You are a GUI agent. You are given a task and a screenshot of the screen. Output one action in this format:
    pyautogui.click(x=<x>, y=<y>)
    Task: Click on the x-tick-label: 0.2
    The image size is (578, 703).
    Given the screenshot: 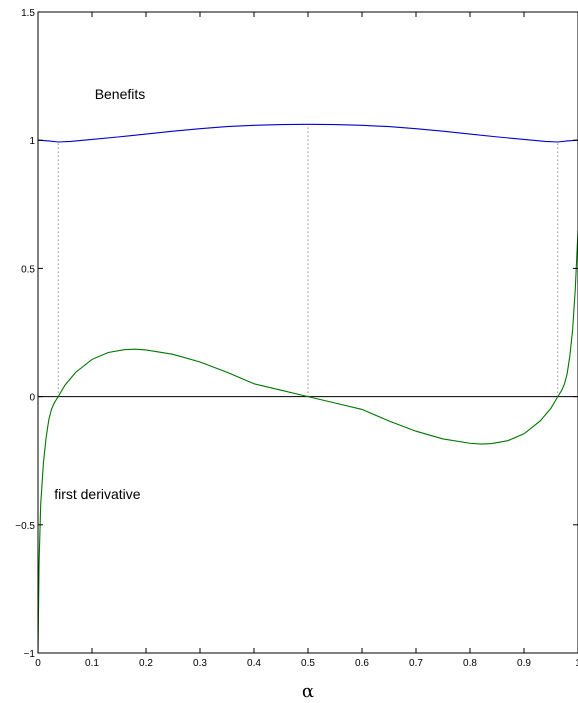 What is the action you would take?
    pyautogui.click(x=146, y=663)
    